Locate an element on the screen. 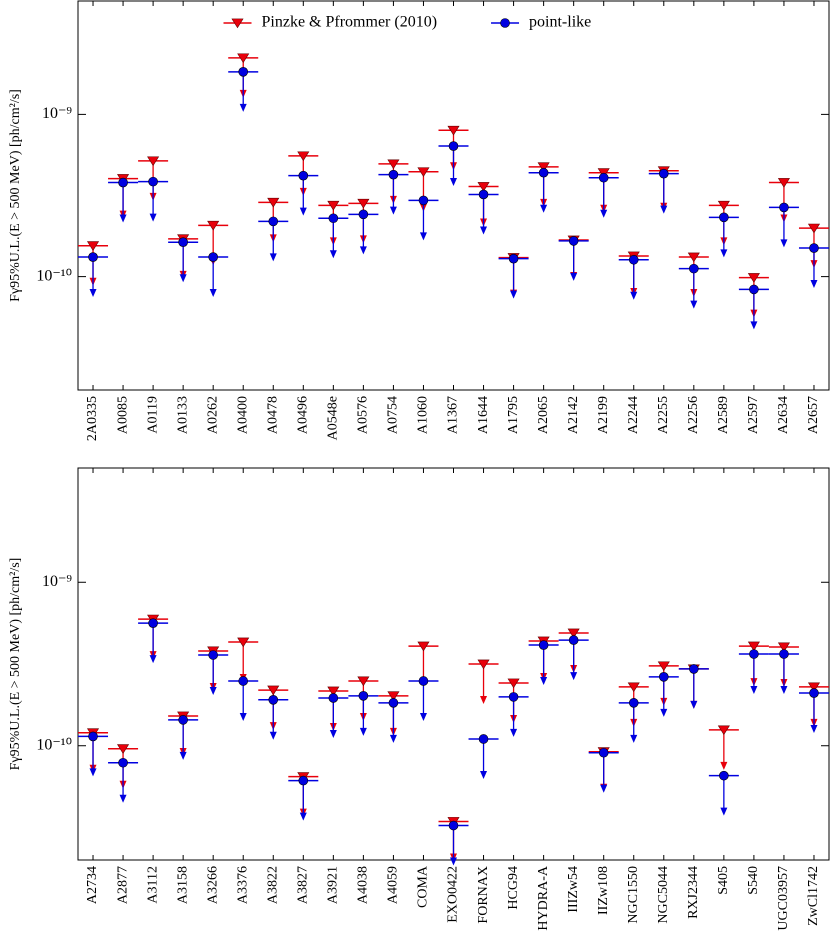  x-tick-label: A2255 is located at coordinates (663, 415).